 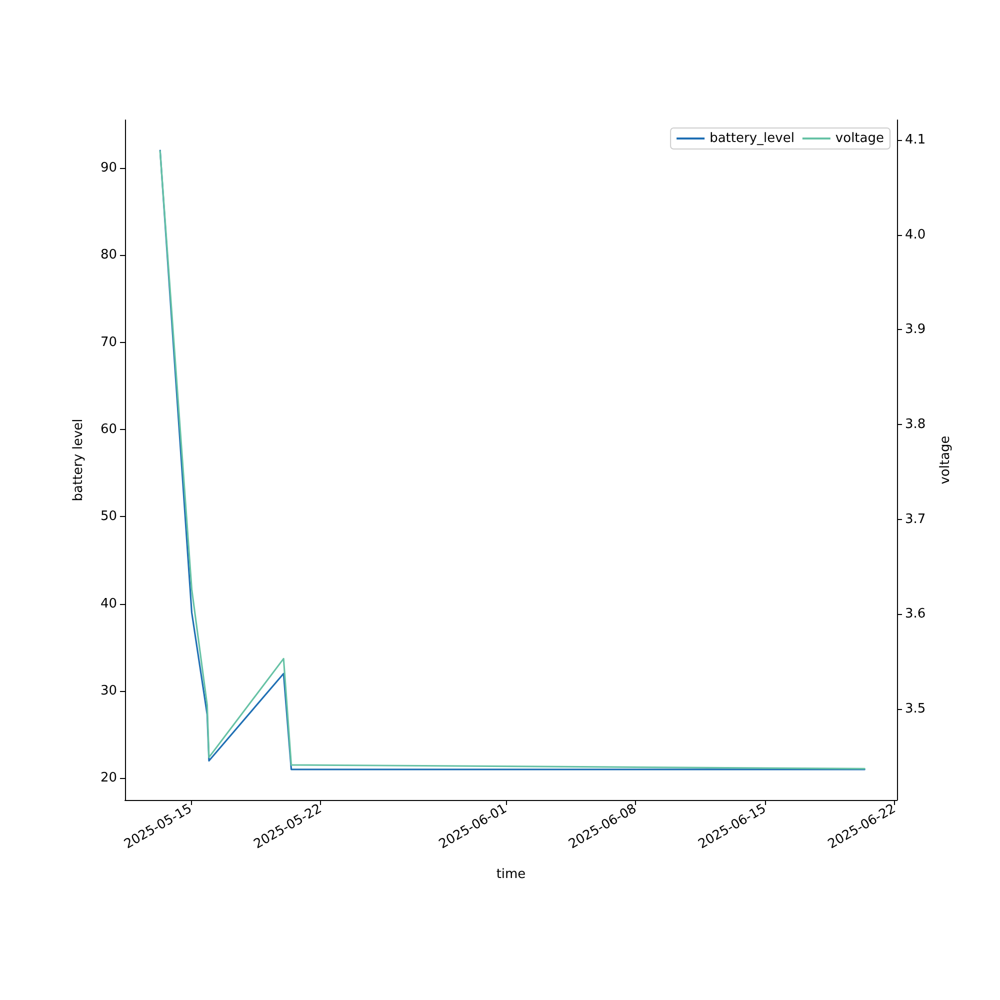 I want to click on y-tick-label: 20, so click(x=108, y=778).